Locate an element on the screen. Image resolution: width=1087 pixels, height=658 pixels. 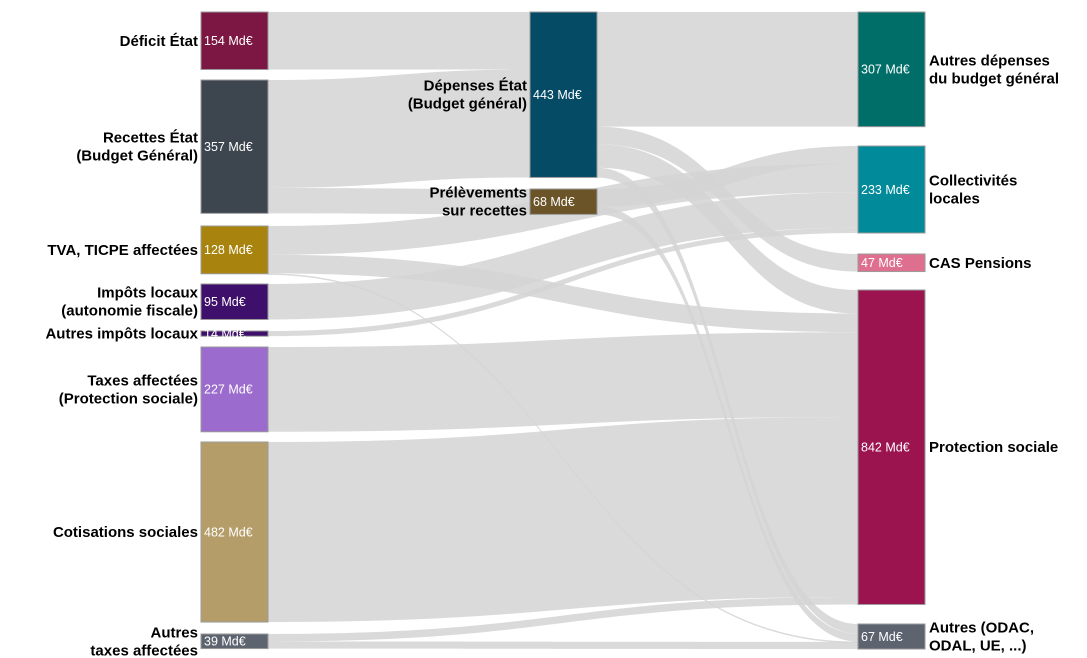
node-label-line: Prélèvements is located at coordinates (478, 193).